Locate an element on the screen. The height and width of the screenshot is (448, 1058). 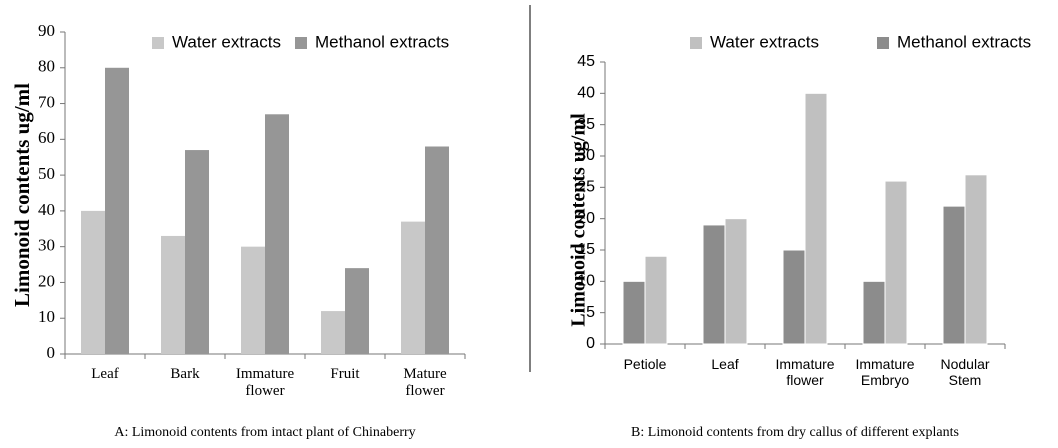
y-tick-label: 50 is located at coordinates (46, 173).